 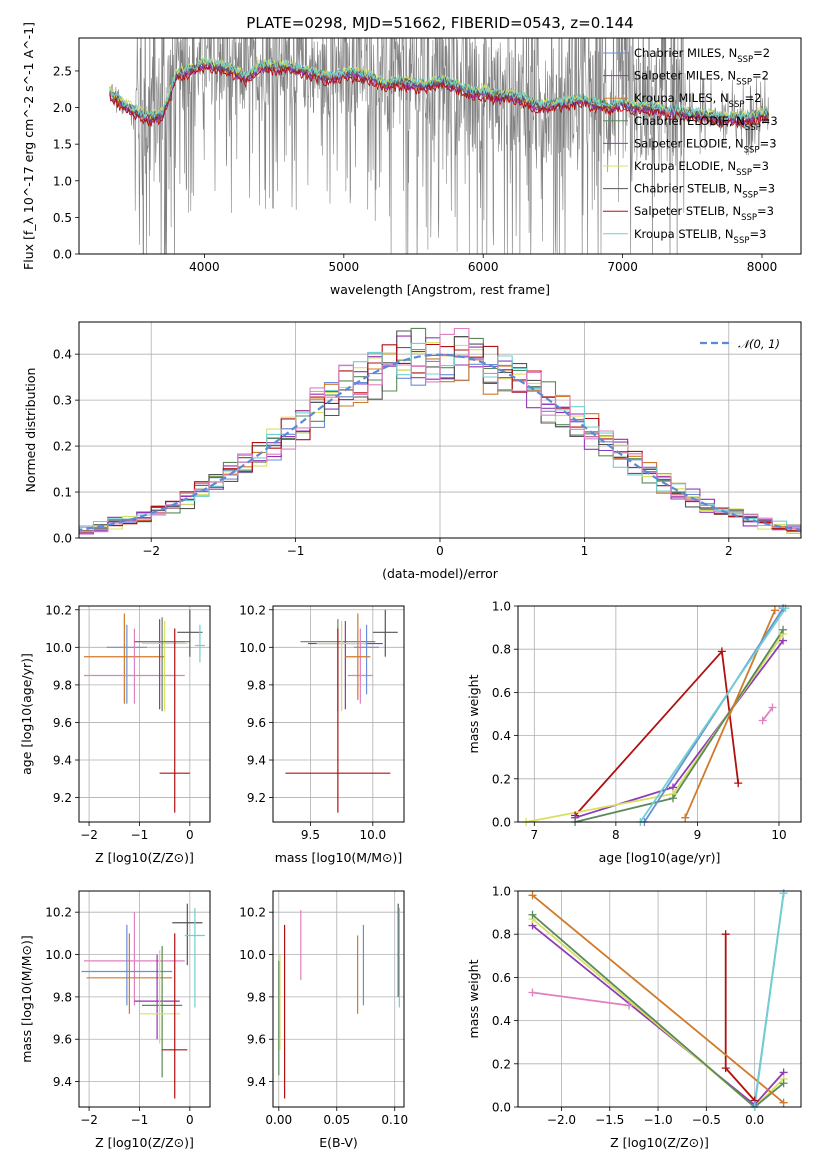 What do you see at coordinates (336, 1120) in the screenshot?
I see `x-tick-label: 0.05` at bounding box center [336, 1120].